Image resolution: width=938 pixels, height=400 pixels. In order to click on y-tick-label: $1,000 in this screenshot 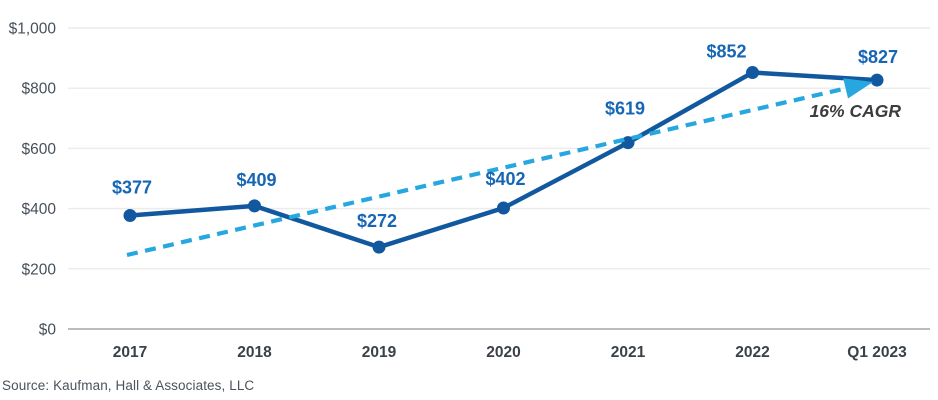, I will do `click(33, 29)`.